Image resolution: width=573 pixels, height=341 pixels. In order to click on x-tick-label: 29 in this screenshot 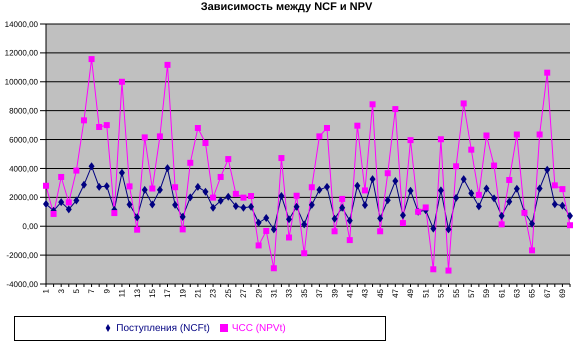, I will do `click(259, 293)`.